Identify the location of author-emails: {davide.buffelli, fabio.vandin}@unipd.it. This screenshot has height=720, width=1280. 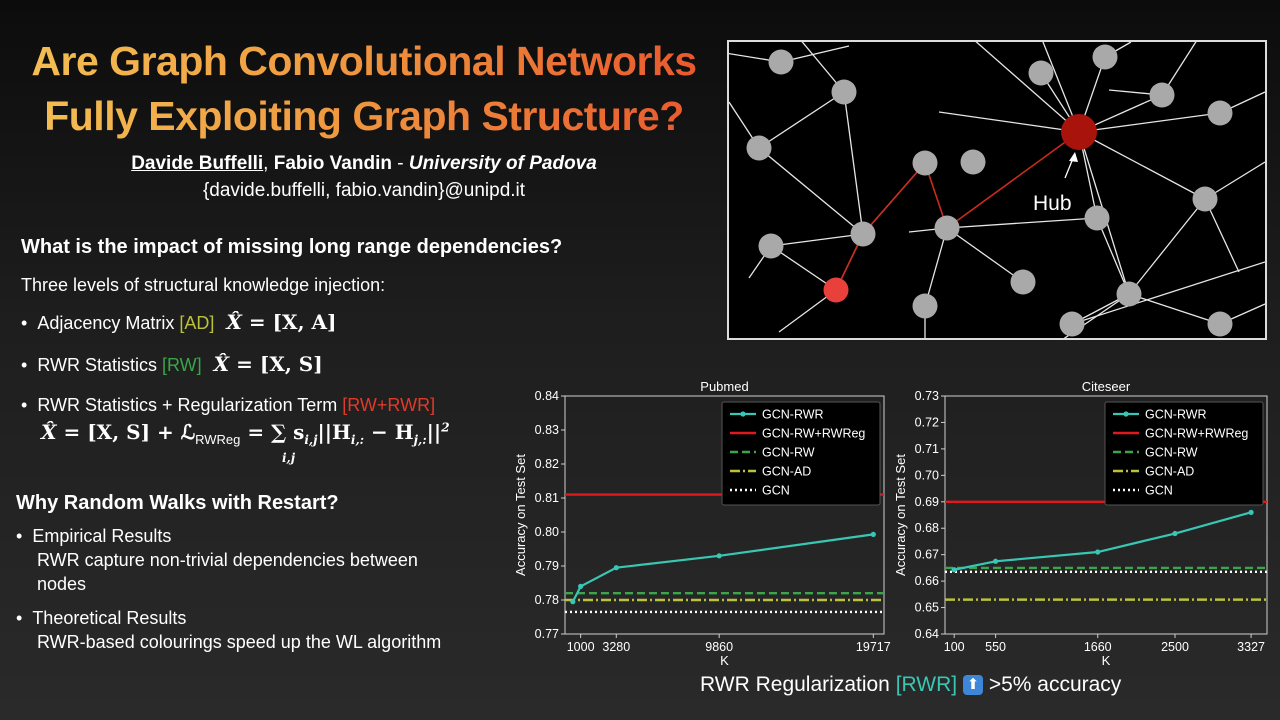
(364, 190).